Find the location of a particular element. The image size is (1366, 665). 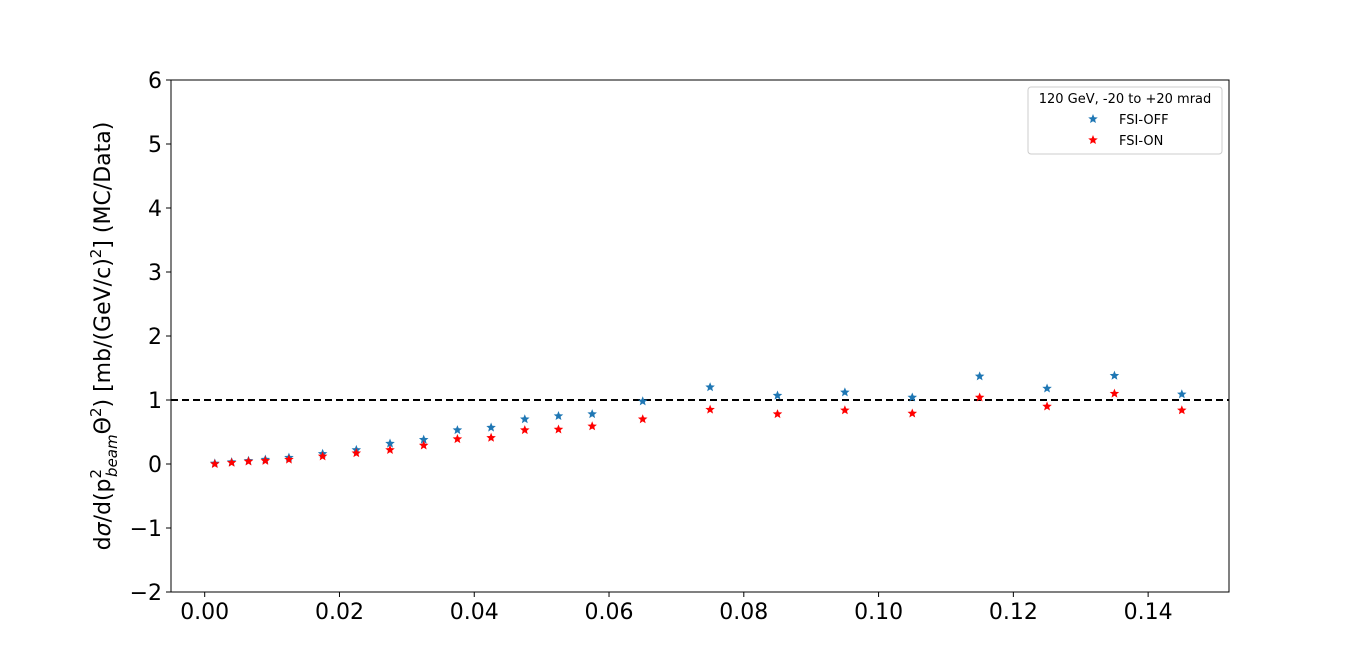

legend-marker-fsi-on is located at coordinates (1093, 140).